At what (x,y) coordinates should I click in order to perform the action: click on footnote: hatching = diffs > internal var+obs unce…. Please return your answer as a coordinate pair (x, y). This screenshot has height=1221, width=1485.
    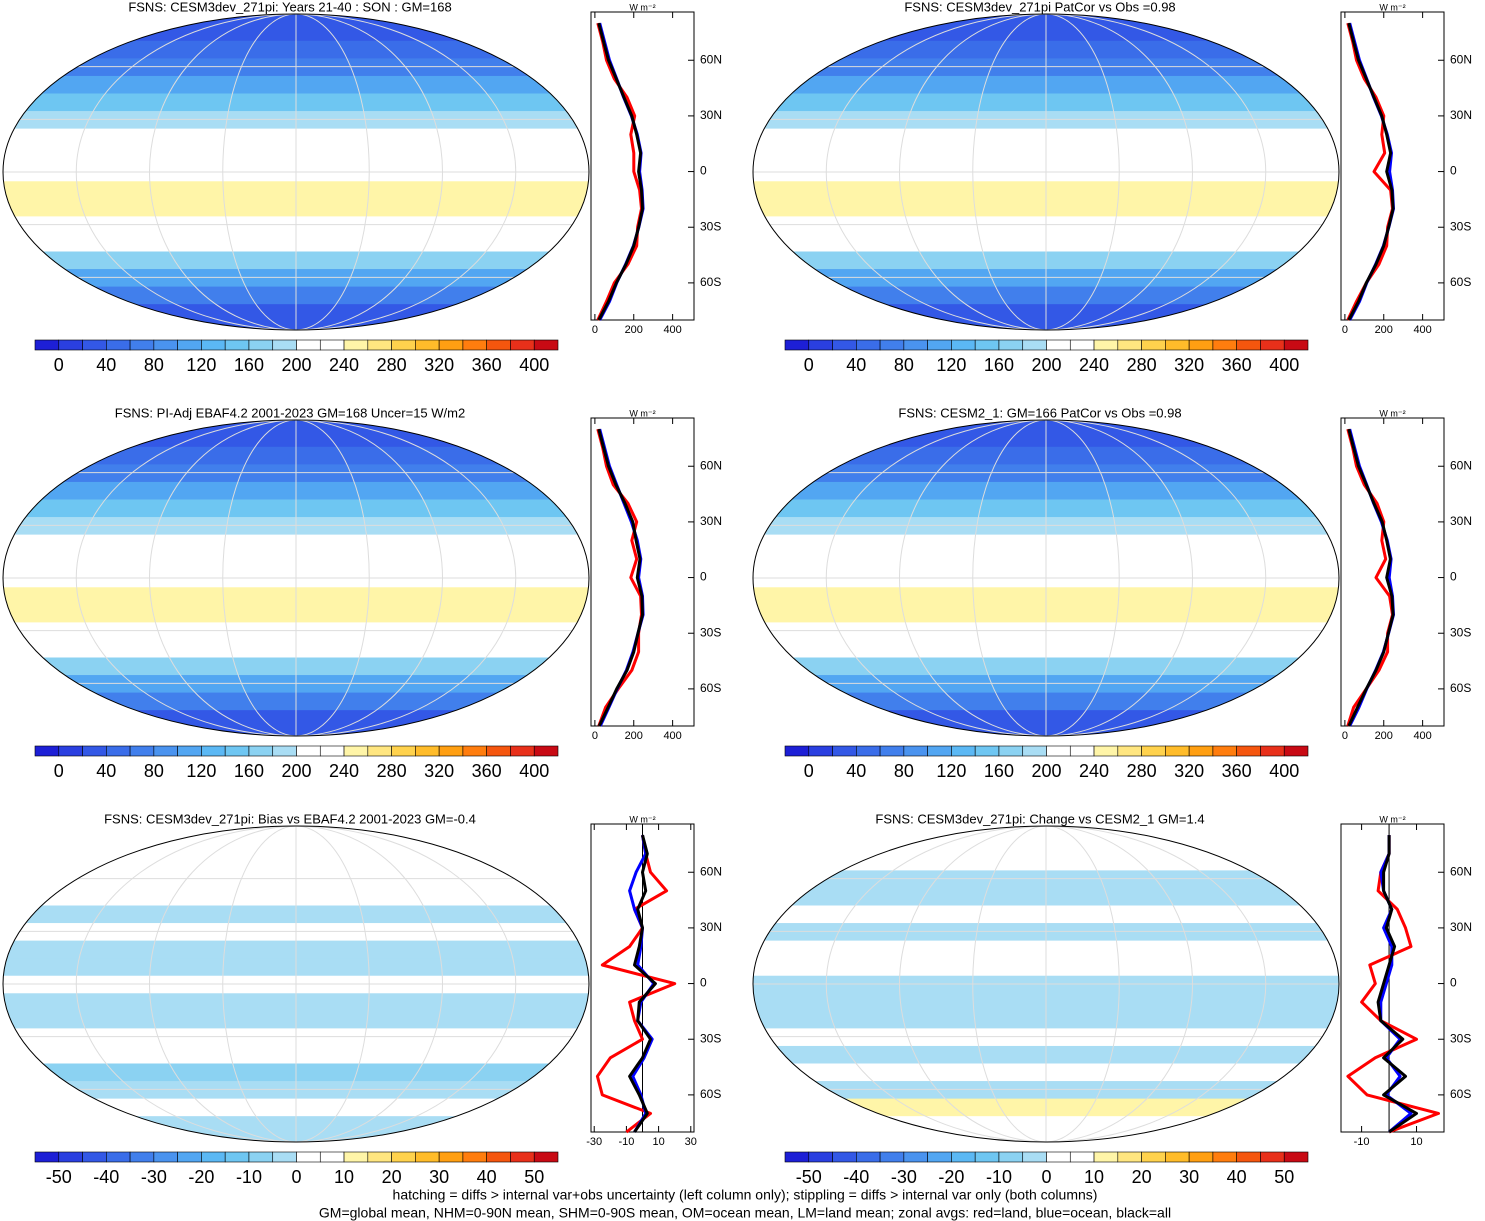
    Looking at the image, I should click on (745, 1195).